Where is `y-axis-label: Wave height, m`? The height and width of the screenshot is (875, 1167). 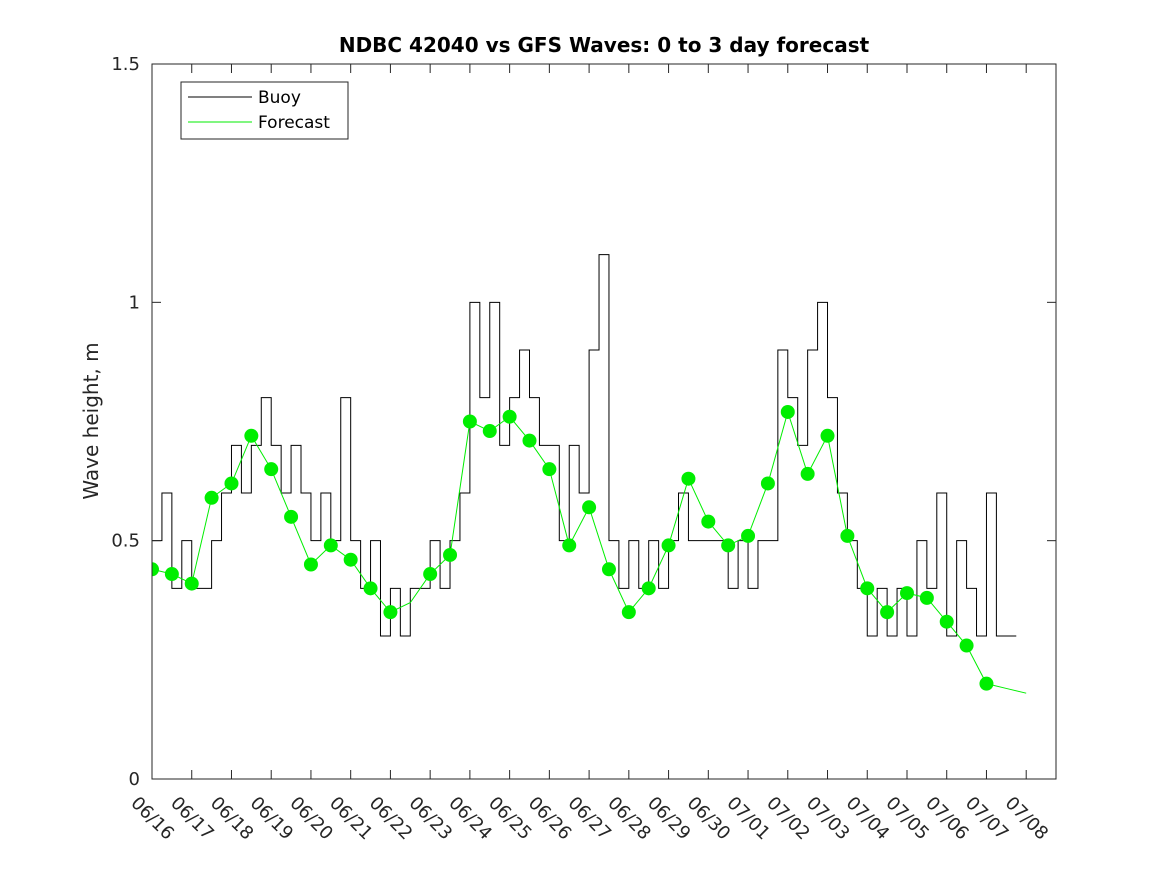 y-axis-label: Wave height, m is located at coordinates (91, 420).